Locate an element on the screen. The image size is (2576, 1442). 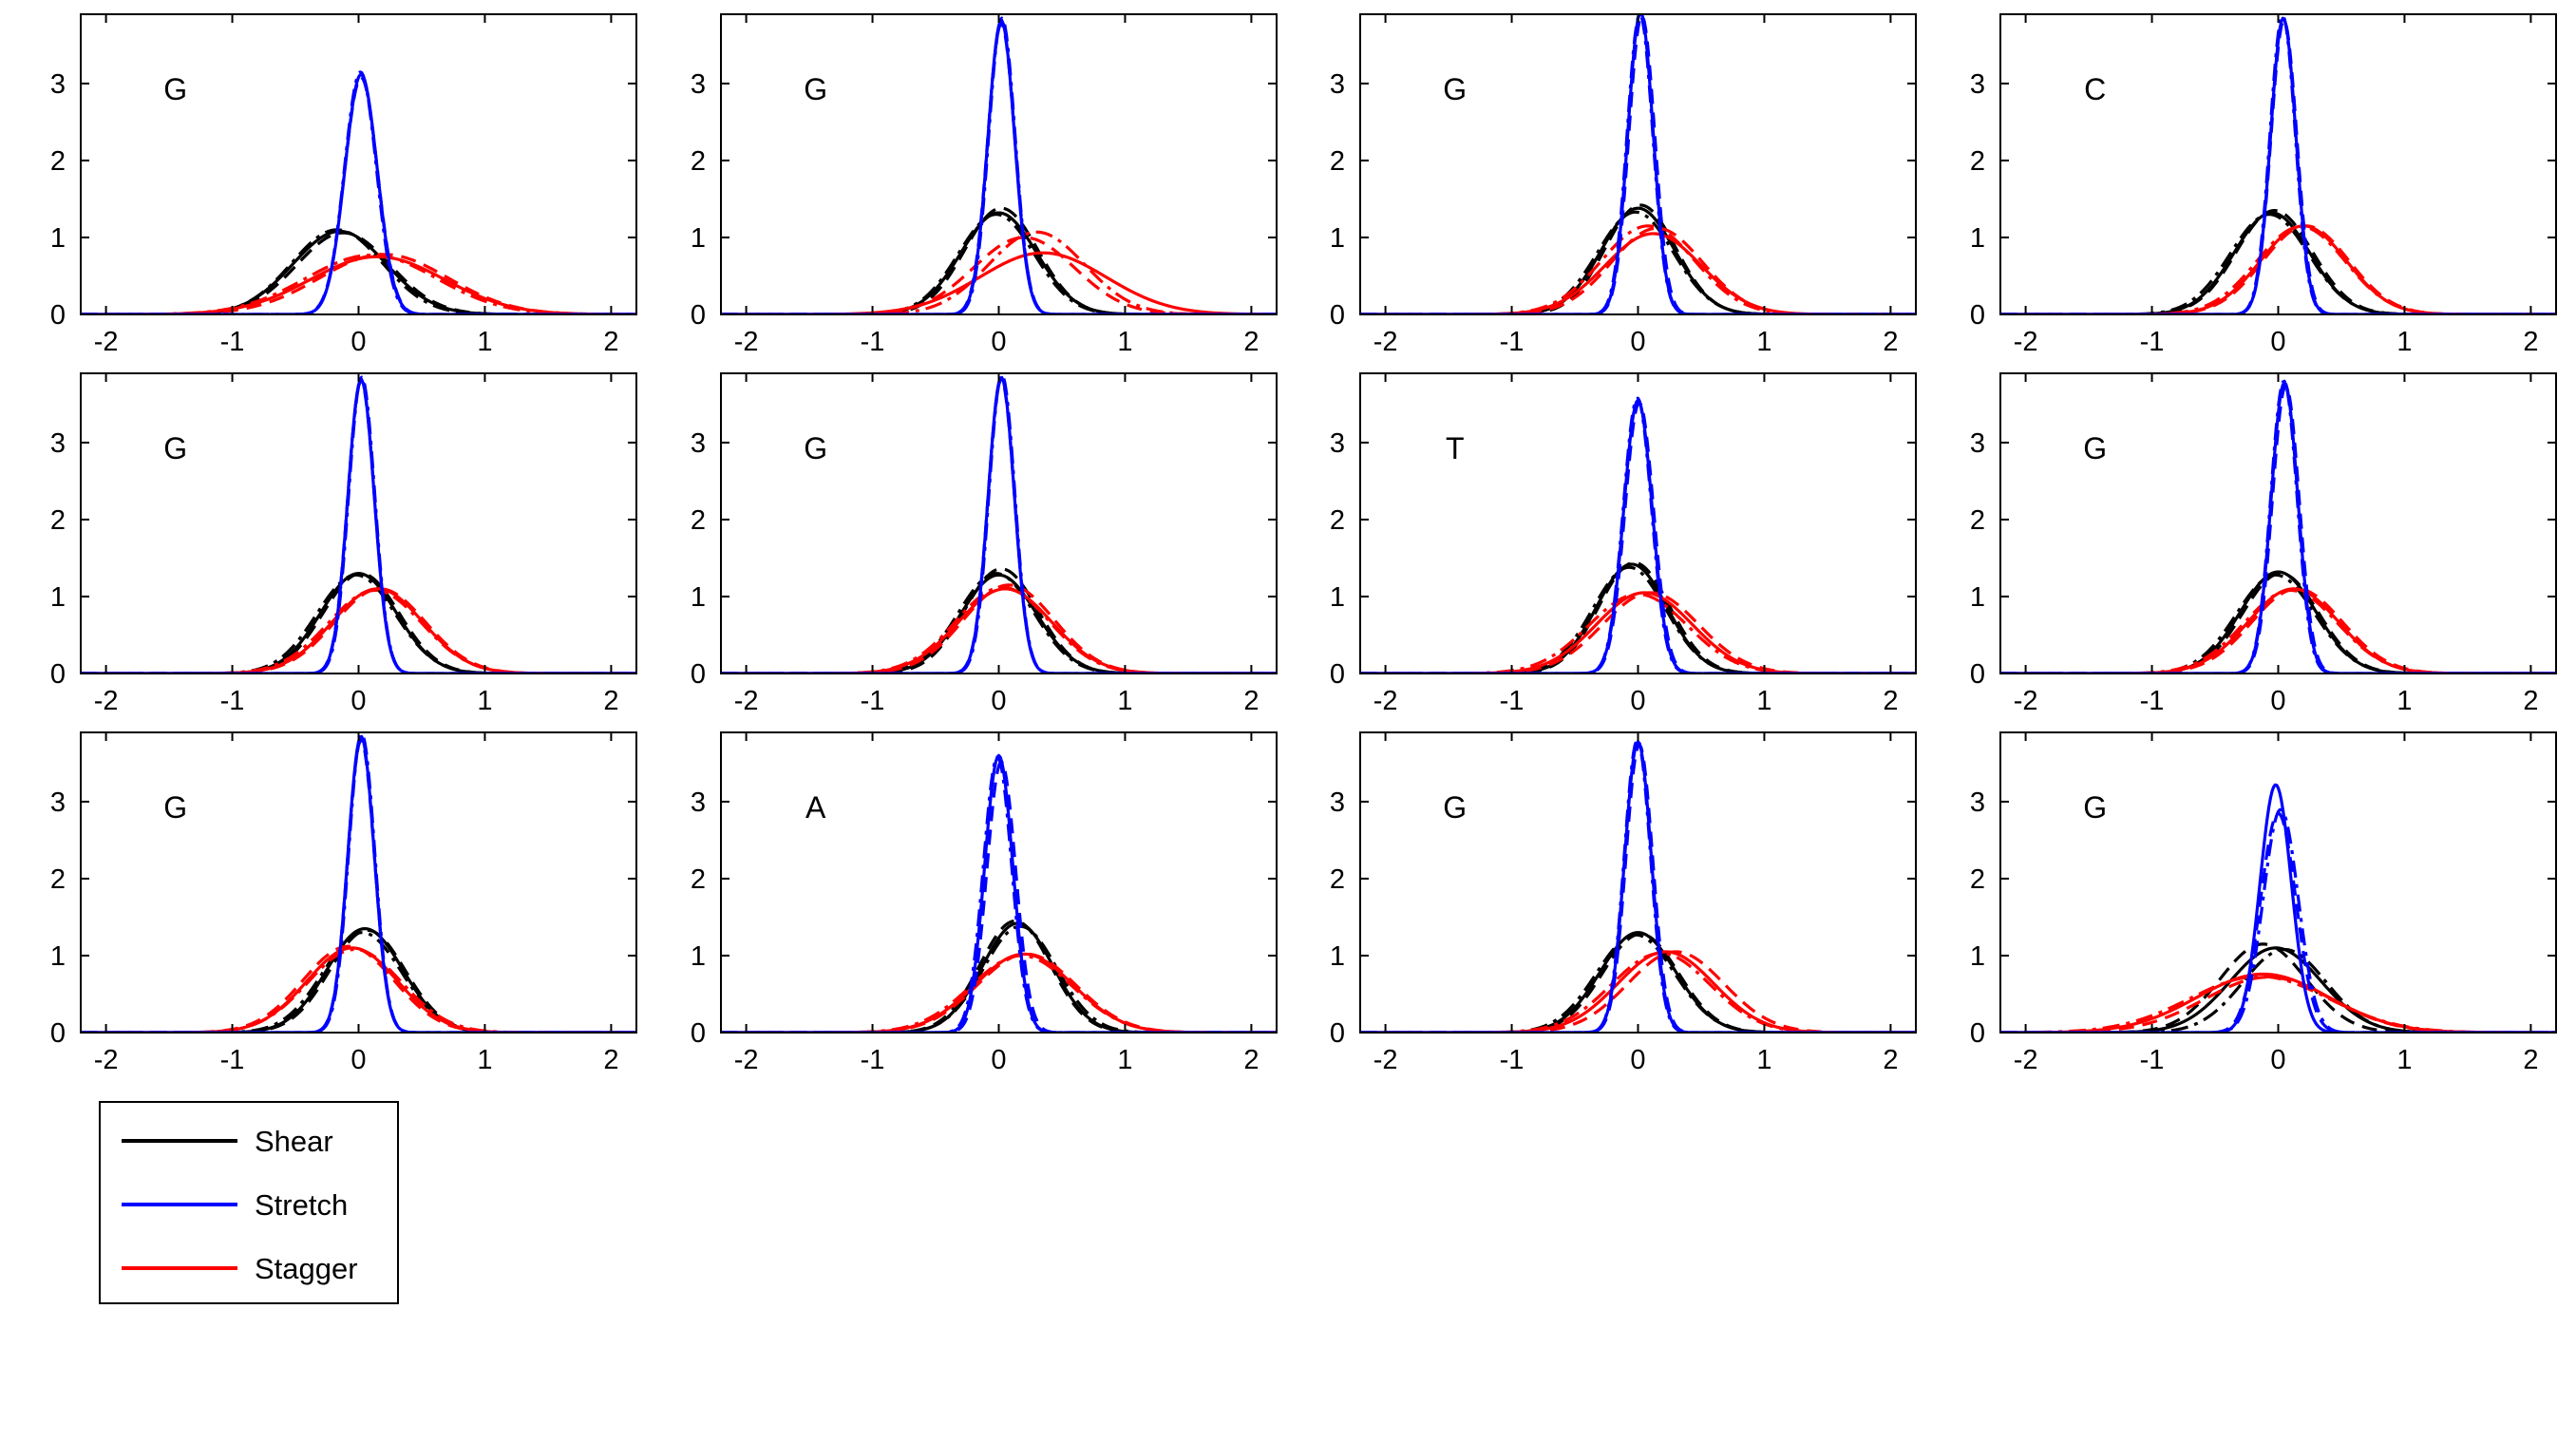
subplot-label: C is located at coordinates (2095, 89).